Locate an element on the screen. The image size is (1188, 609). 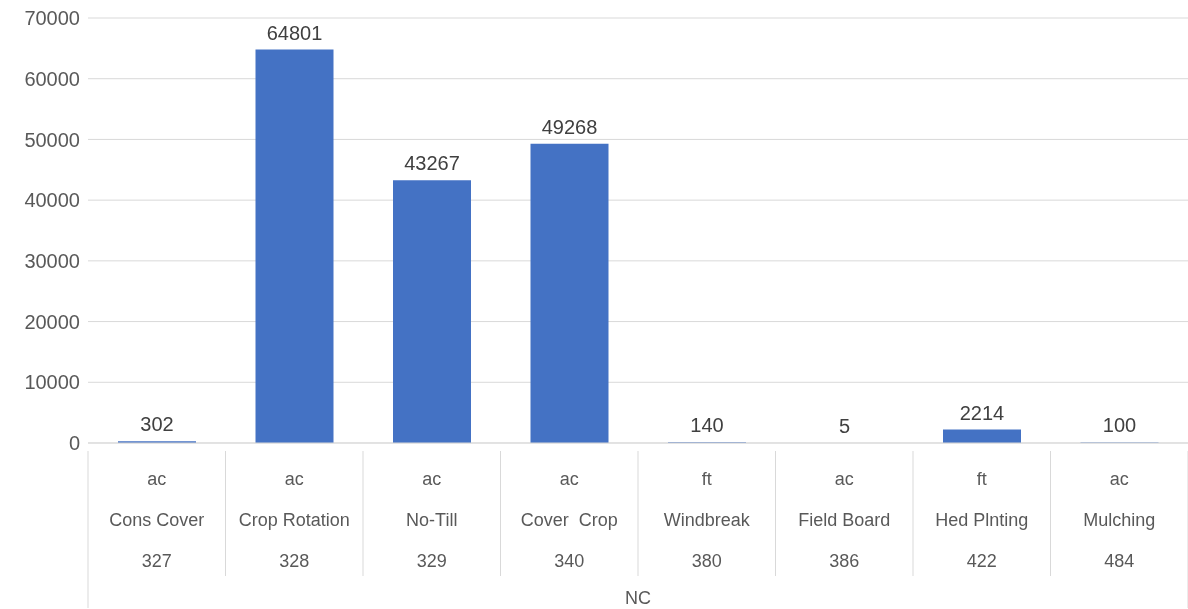
data-label: 43267 is located at coordinates (432, 163).